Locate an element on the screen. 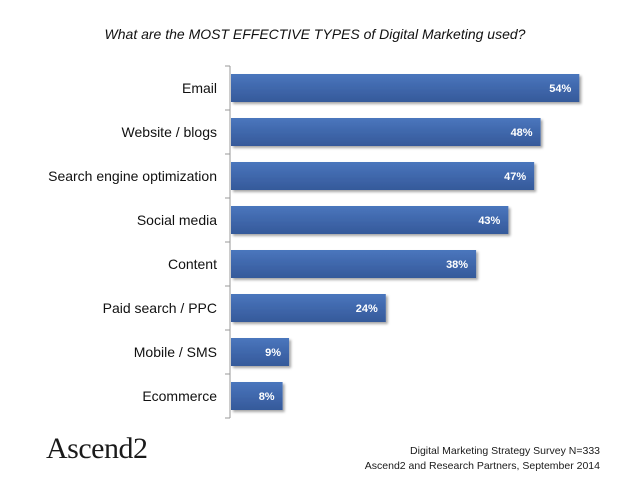  value-label-website-blogs: 48% is located at coordinates (522, 133).